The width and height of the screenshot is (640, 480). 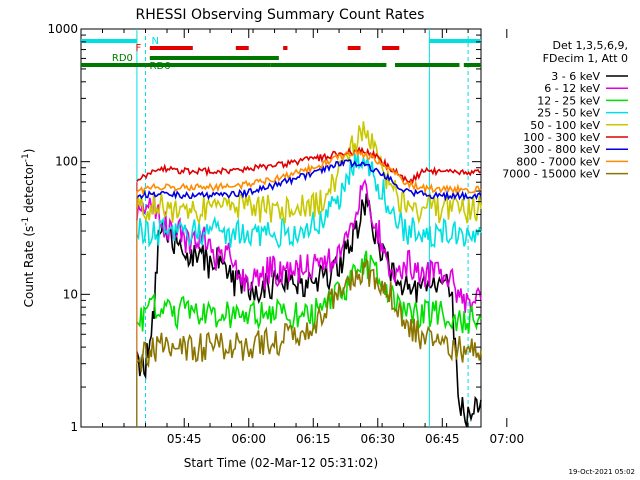 What do you see at coordinates (565, 125) in the screenshot?
I see `legend-label: 50 - 100 keV` at bounding box center [565, 125].